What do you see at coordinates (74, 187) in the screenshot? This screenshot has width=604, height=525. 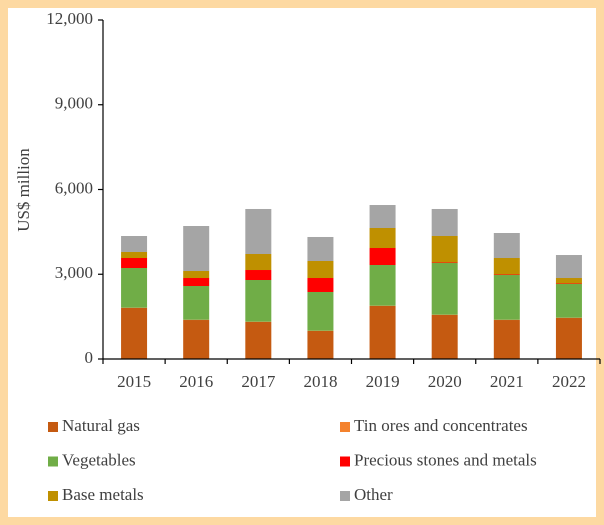 I see `y-tick-label: 6,000` at bounding box center [74, 187].